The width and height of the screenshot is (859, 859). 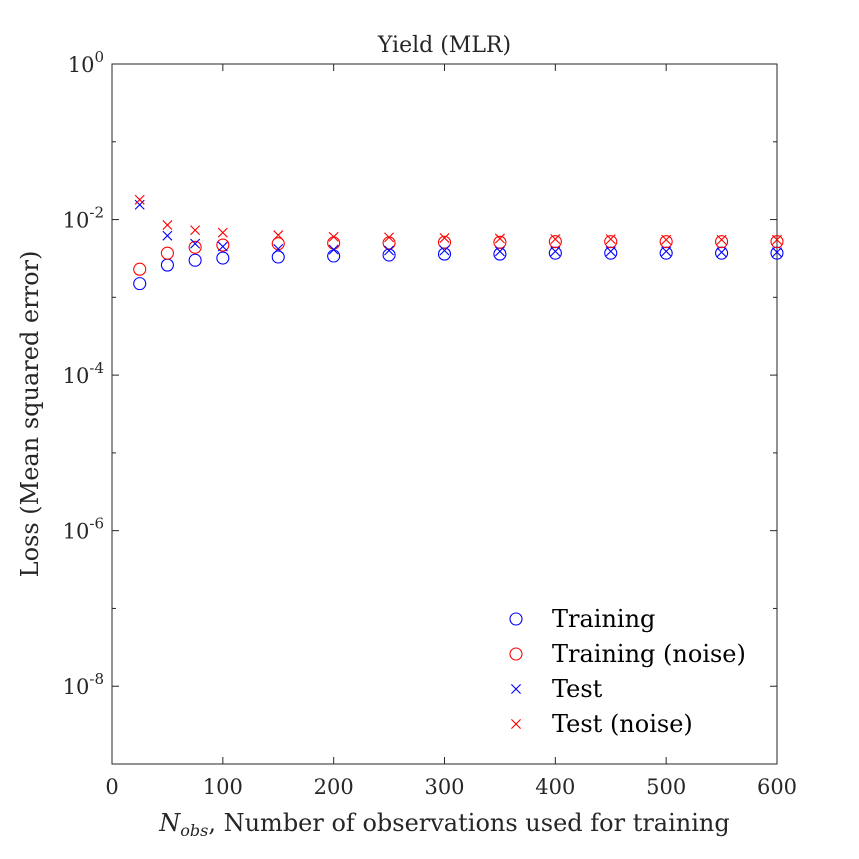 I want to click on y-tick-label: 10⁻⁴, so click(x=83, y=373).